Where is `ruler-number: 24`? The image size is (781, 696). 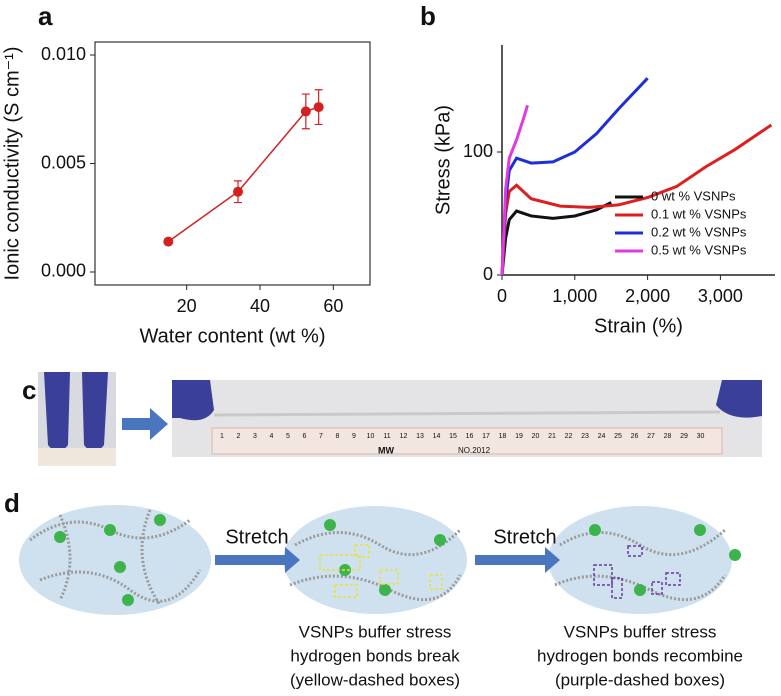 ruler-number: 24 is located at coordinates (602, 436).